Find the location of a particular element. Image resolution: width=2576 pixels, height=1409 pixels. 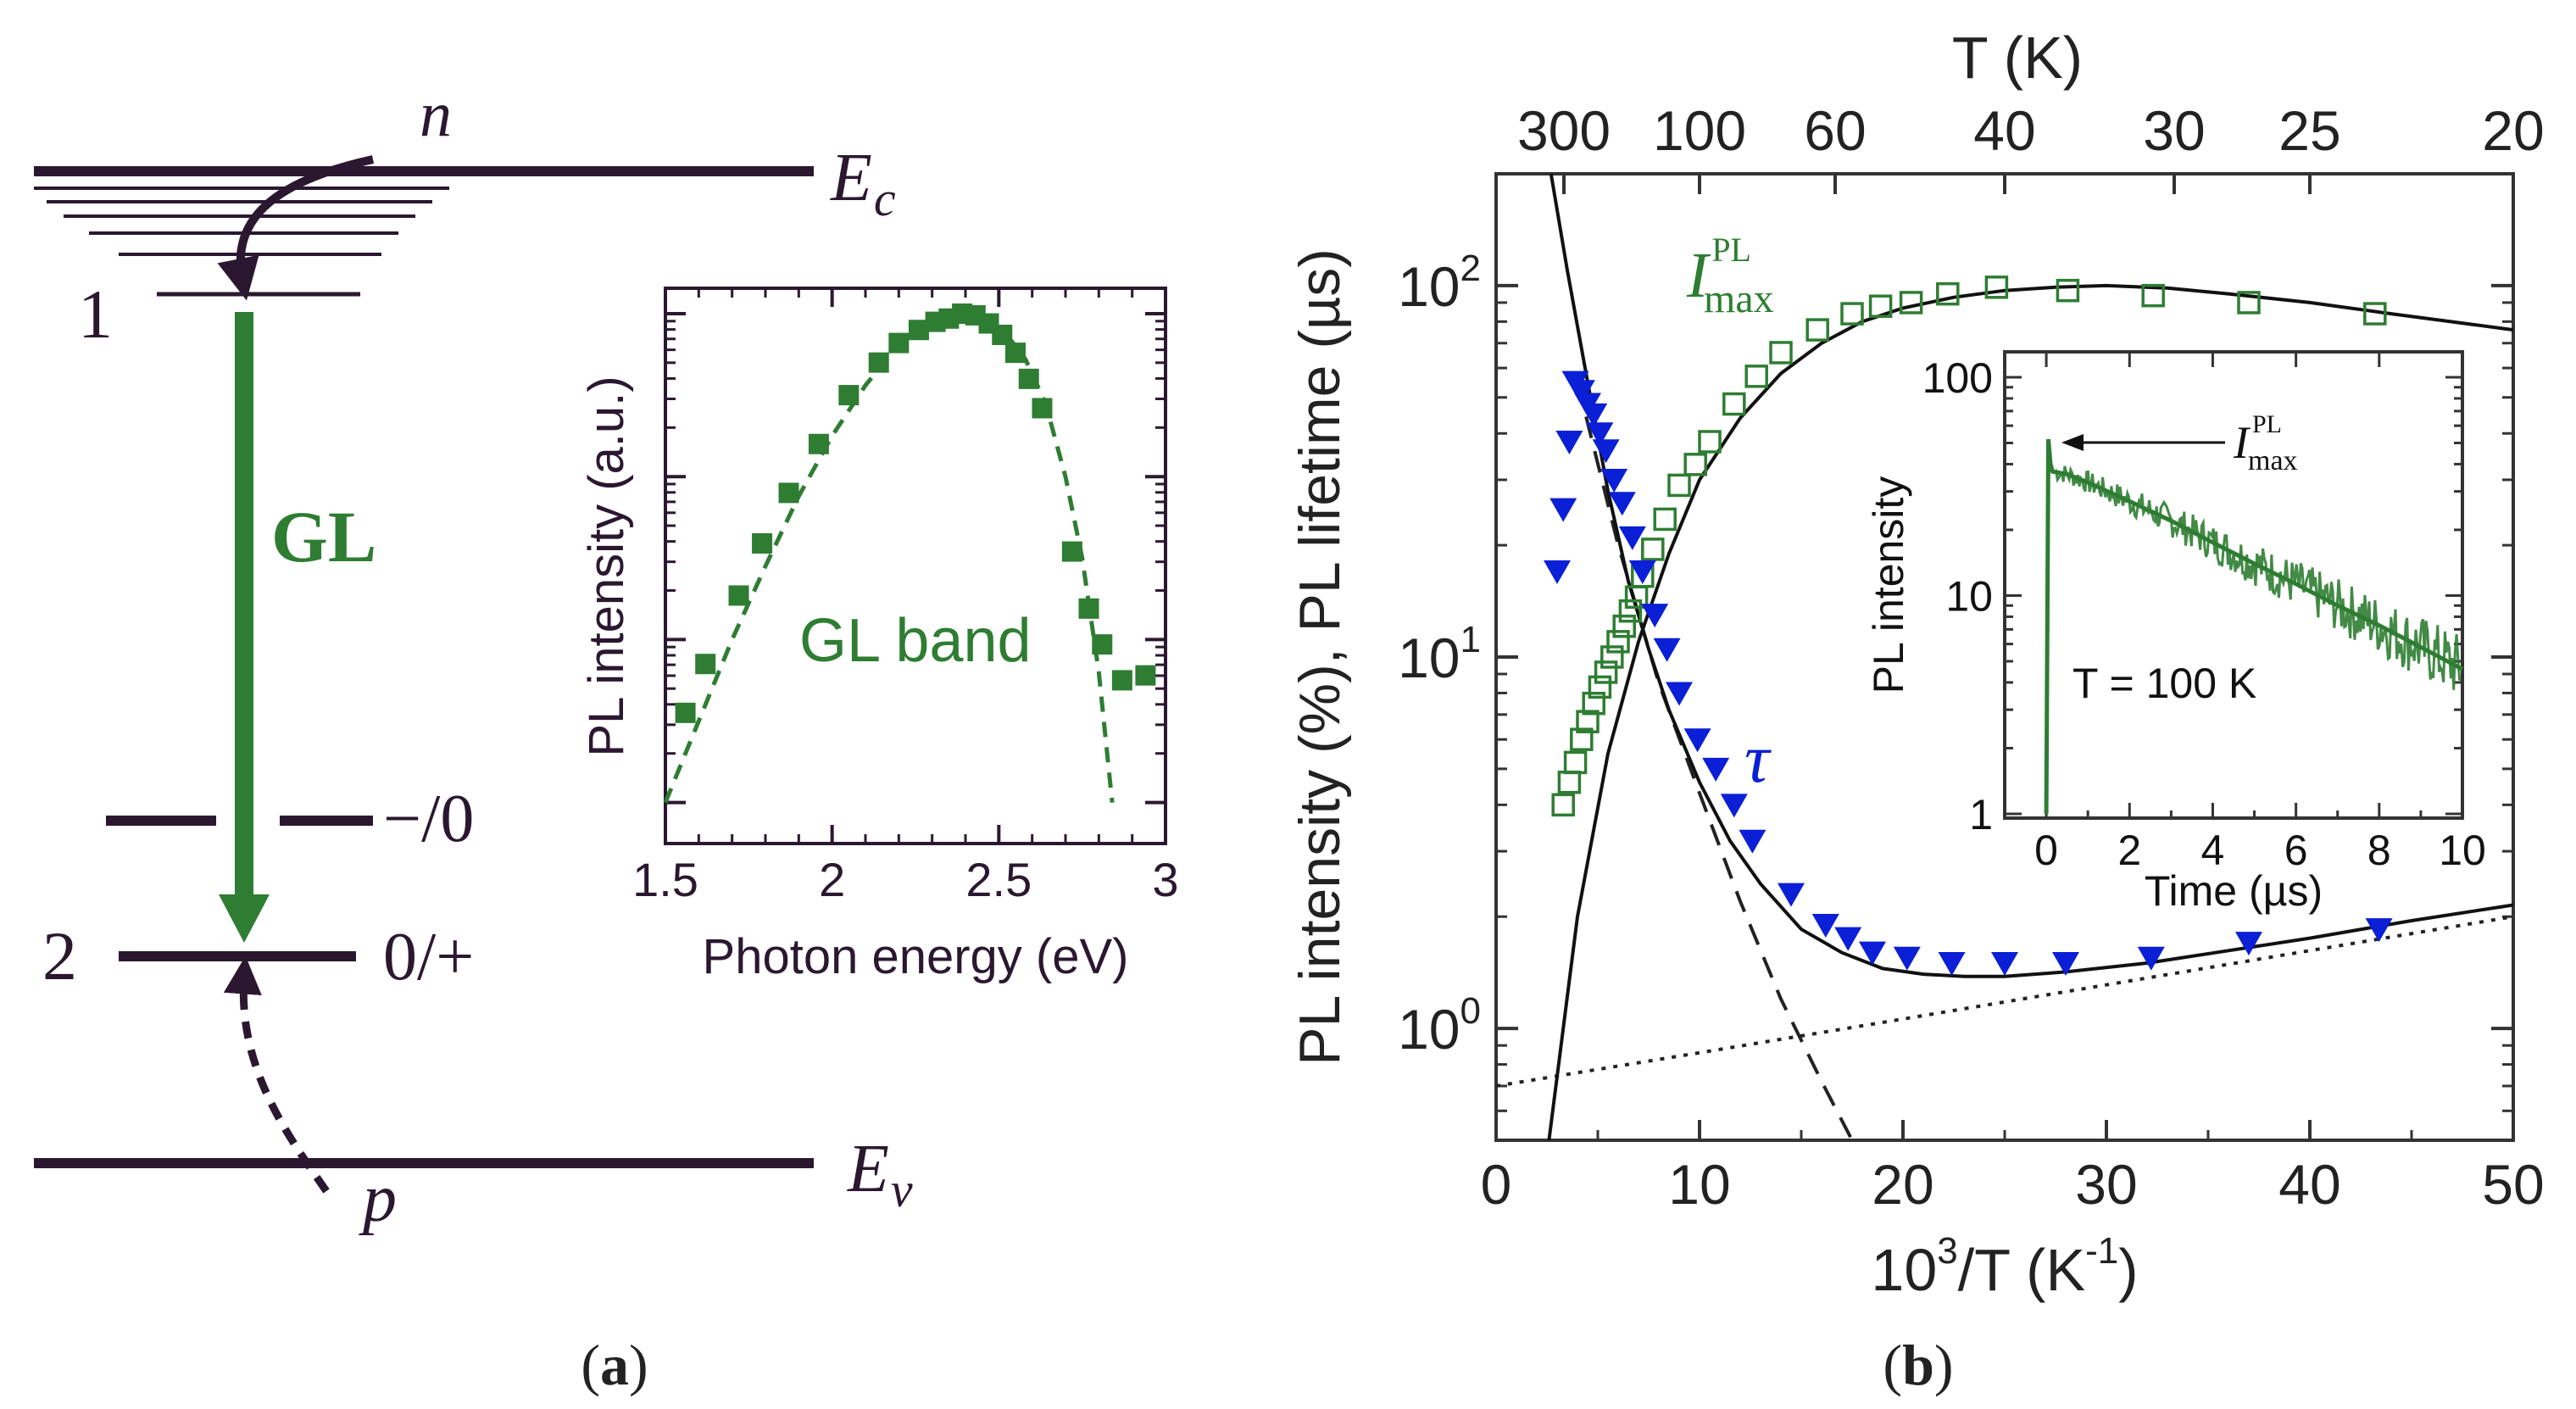

gl-xtick-label: 2.5 is located at coordinates (998, 879).